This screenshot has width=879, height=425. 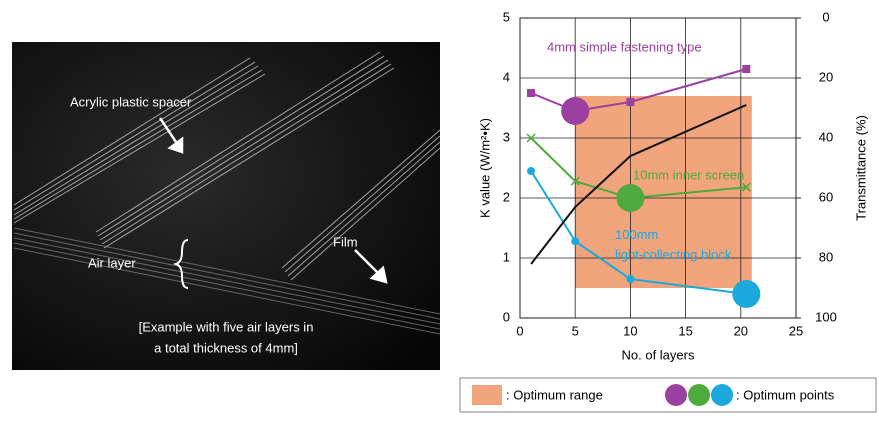 I want to click on y2-tick-label: 100, so click(x=826, y=316).